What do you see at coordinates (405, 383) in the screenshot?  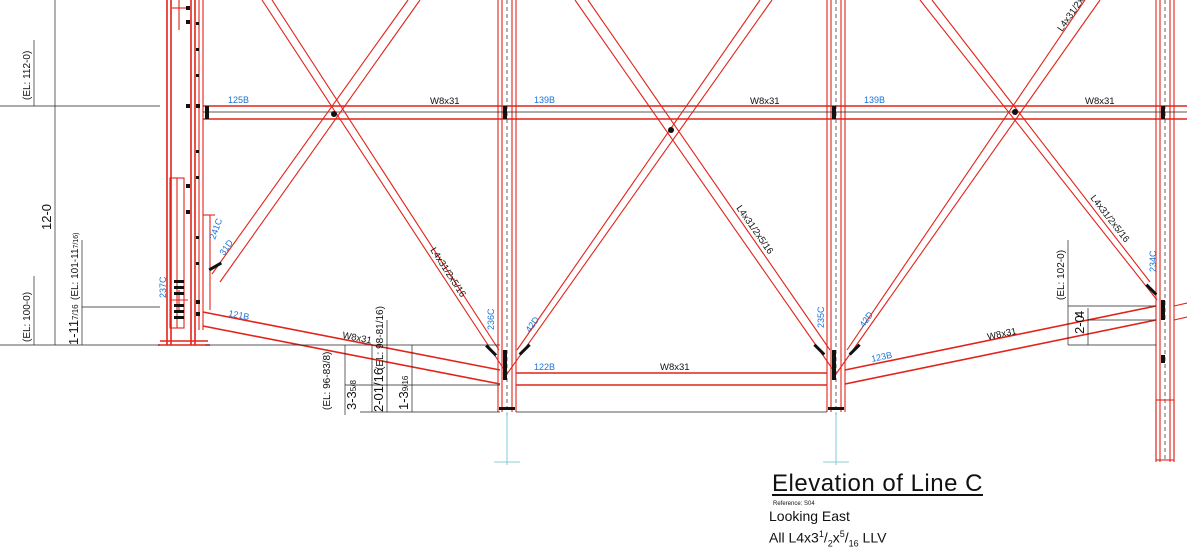 I see `dim-1-3-frac: 9/16` at bounding box center [405, 383].